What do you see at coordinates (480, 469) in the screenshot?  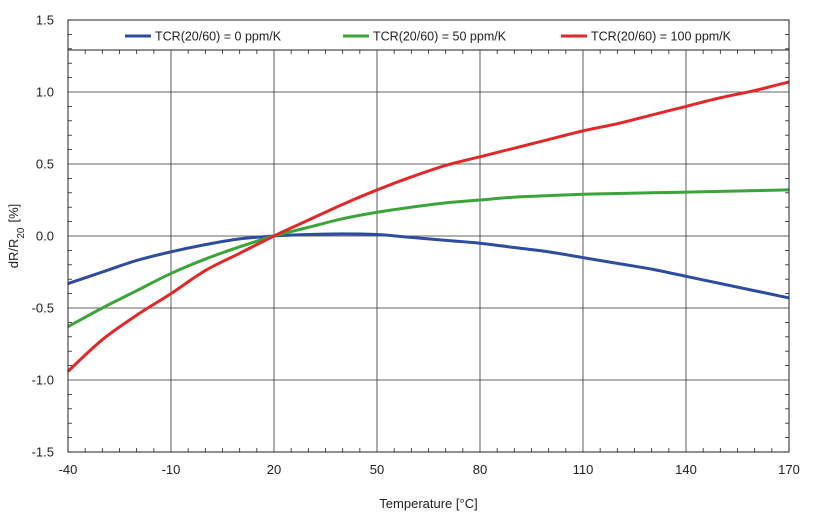 I see `x-tick-label: 80` at bounding box center [480, 469].